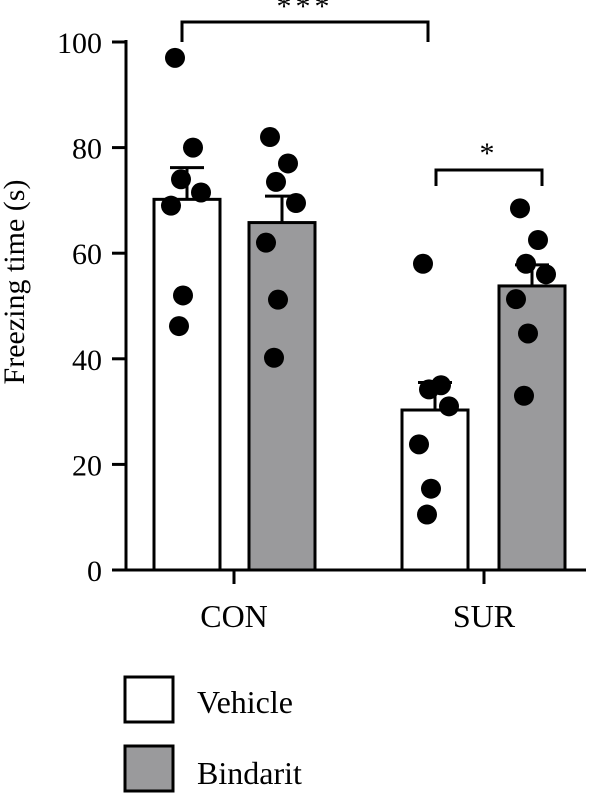  Describe the element at coordinates (234, 616) in the screenshot. I see `x-tick-label: CON` at that location.